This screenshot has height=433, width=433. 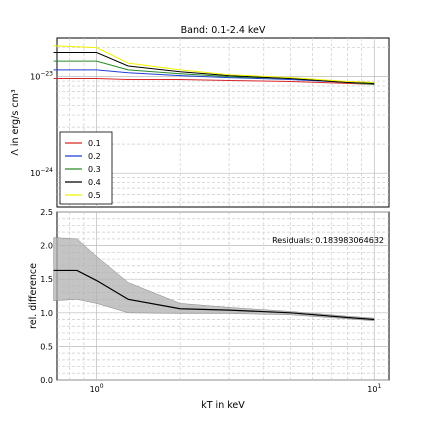 I want to click on legend-entry: 0.3, so click(x=94, y=169).